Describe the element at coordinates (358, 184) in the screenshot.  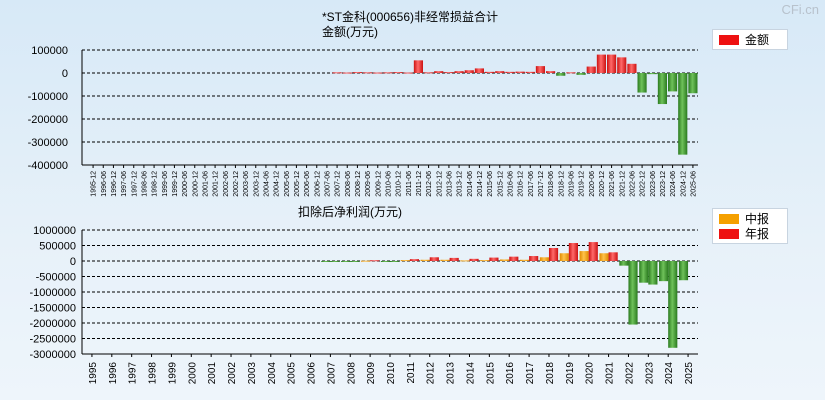
I see `chart1-xtick-label: 2008-12` at that location.